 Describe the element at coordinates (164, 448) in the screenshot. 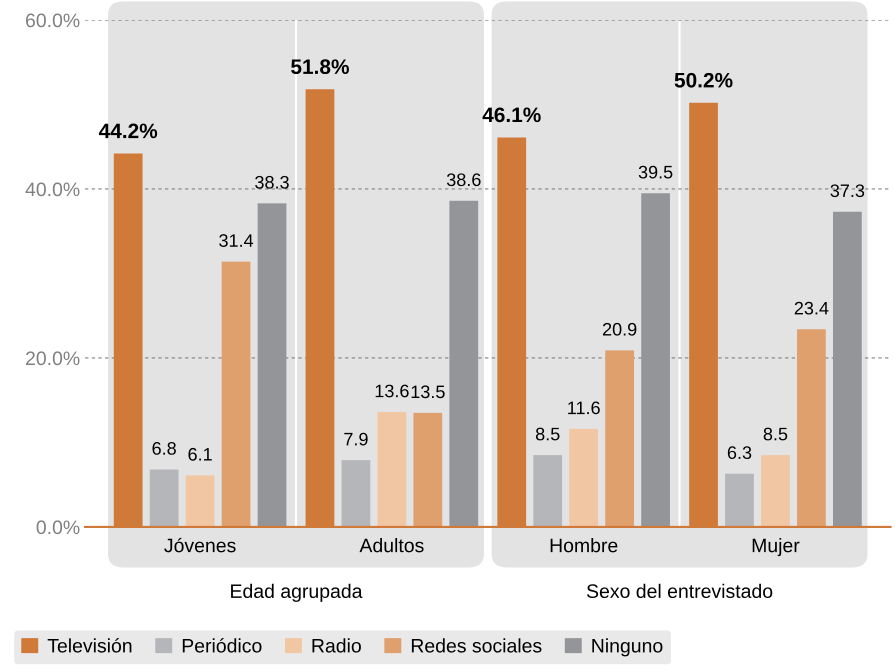

I see `data-label: 6.8` at that location.